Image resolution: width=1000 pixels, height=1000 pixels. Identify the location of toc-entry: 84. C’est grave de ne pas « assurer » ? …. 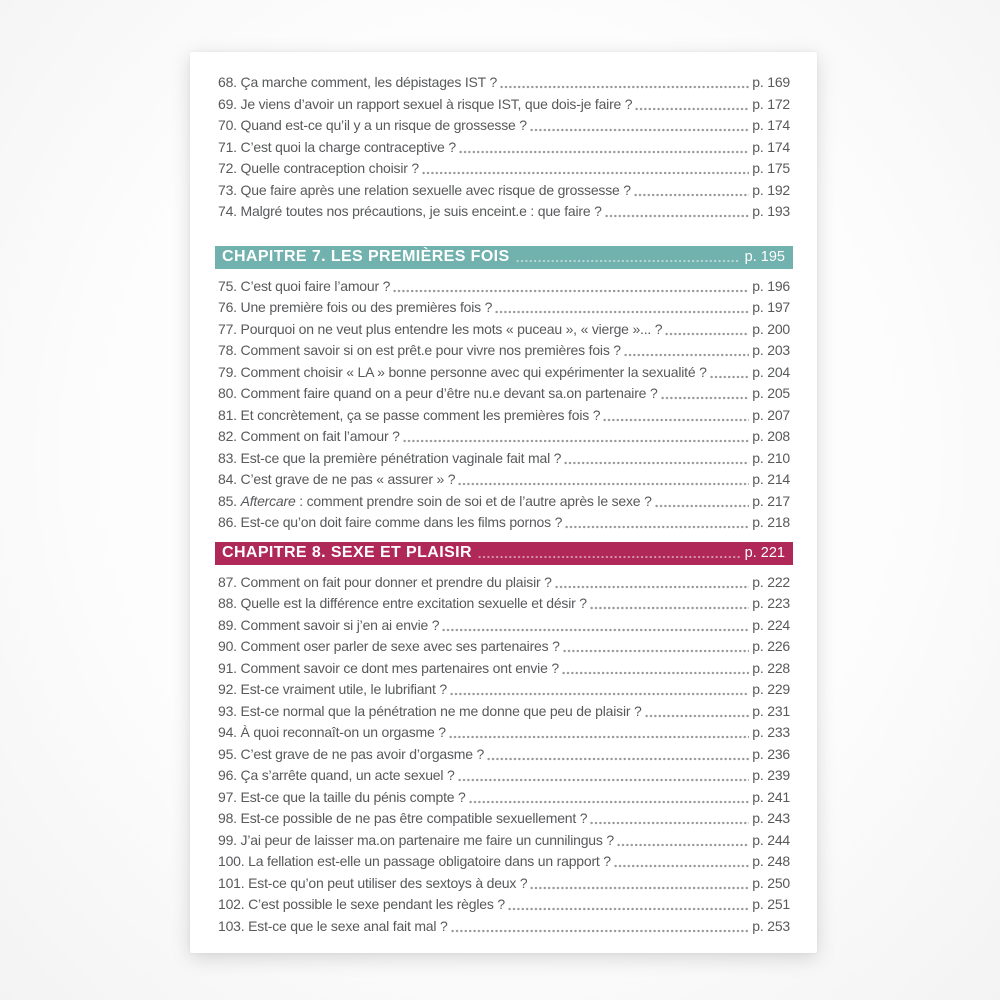
(504, 480).